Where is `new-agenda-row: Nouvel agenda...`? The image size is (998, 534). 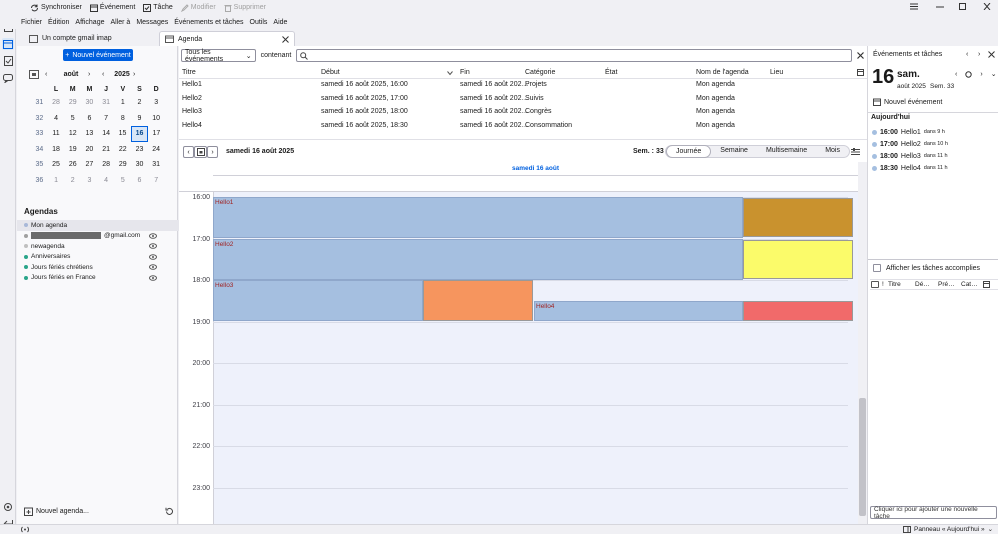
new-agenda-row: Nouvel agenda... is located at coordinates (99, 511).